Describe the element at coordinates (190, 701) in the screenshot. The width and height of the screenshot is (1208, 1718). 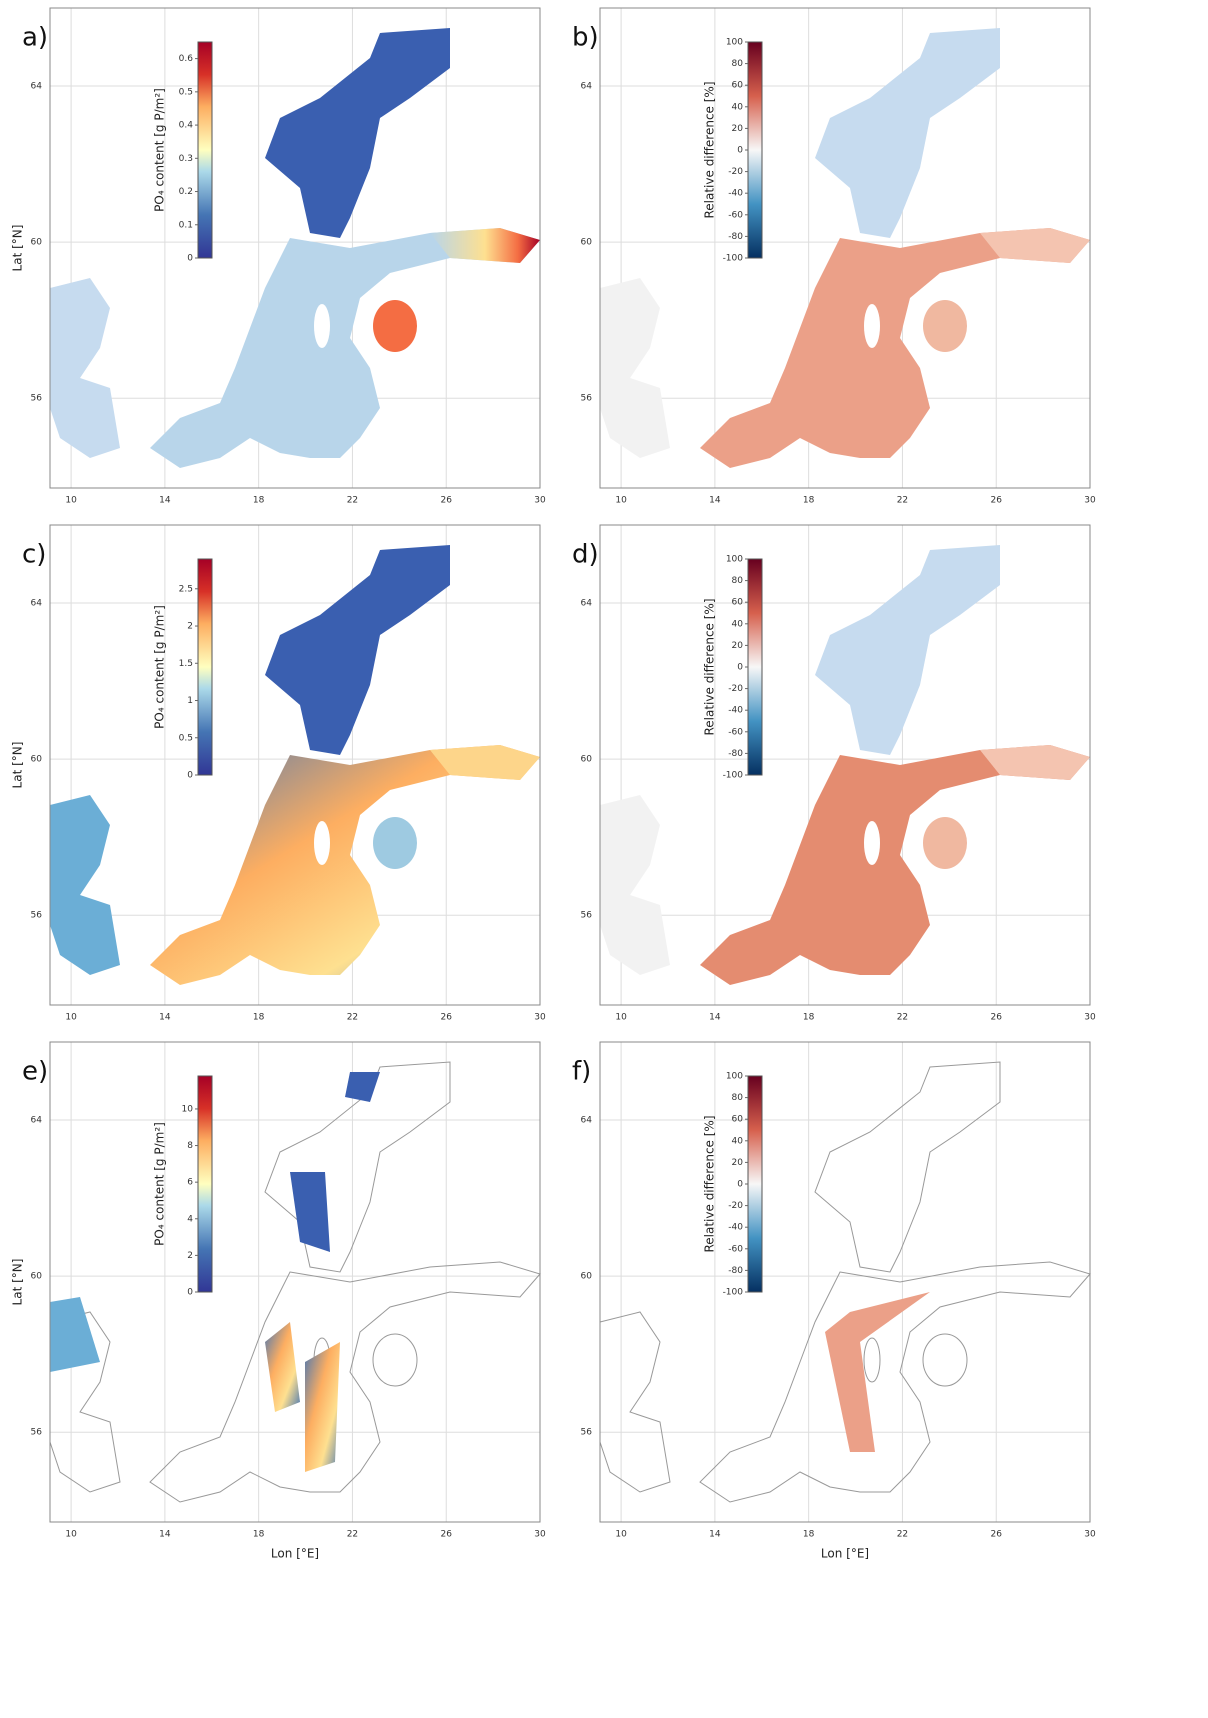
I see `colorbar-tick-label: 1` at that location.